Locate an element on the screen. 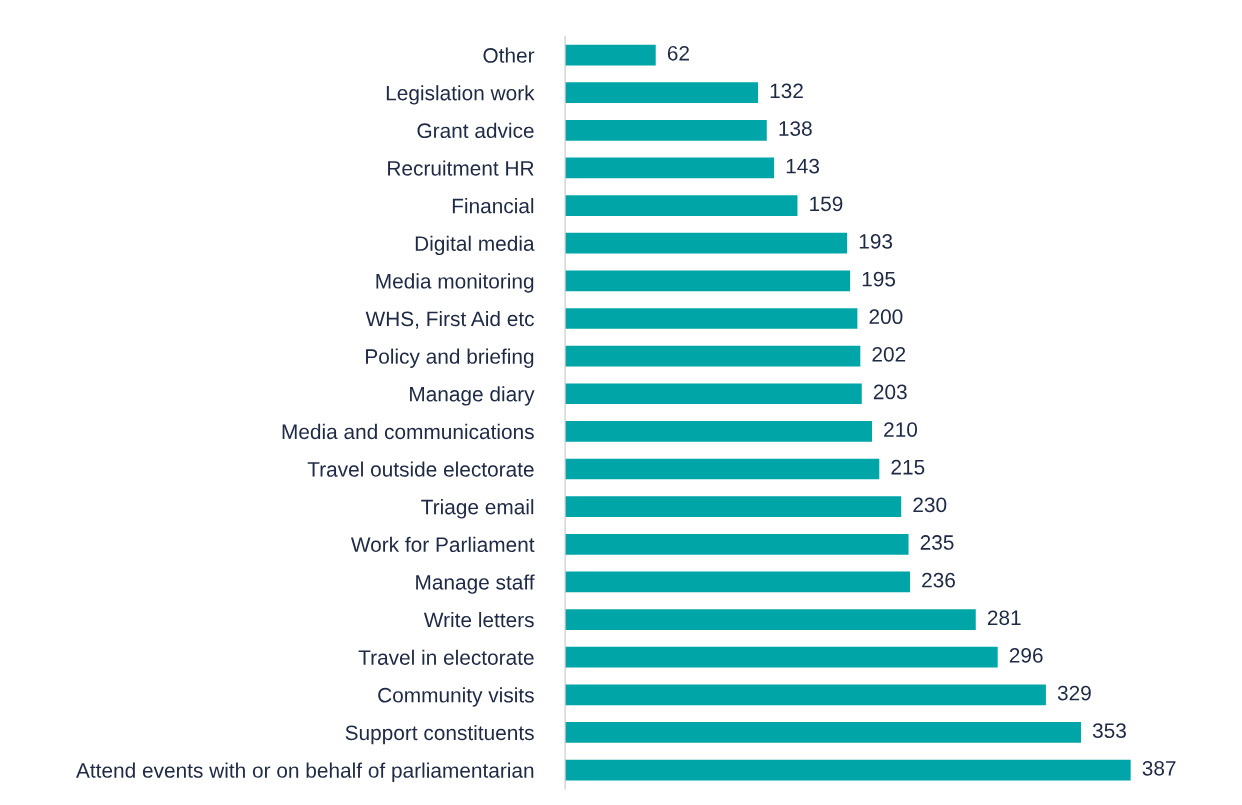 This screenshot has width=1242, height=805. y-tick-label: Recruitment HR is located at coordinates (461, 168).